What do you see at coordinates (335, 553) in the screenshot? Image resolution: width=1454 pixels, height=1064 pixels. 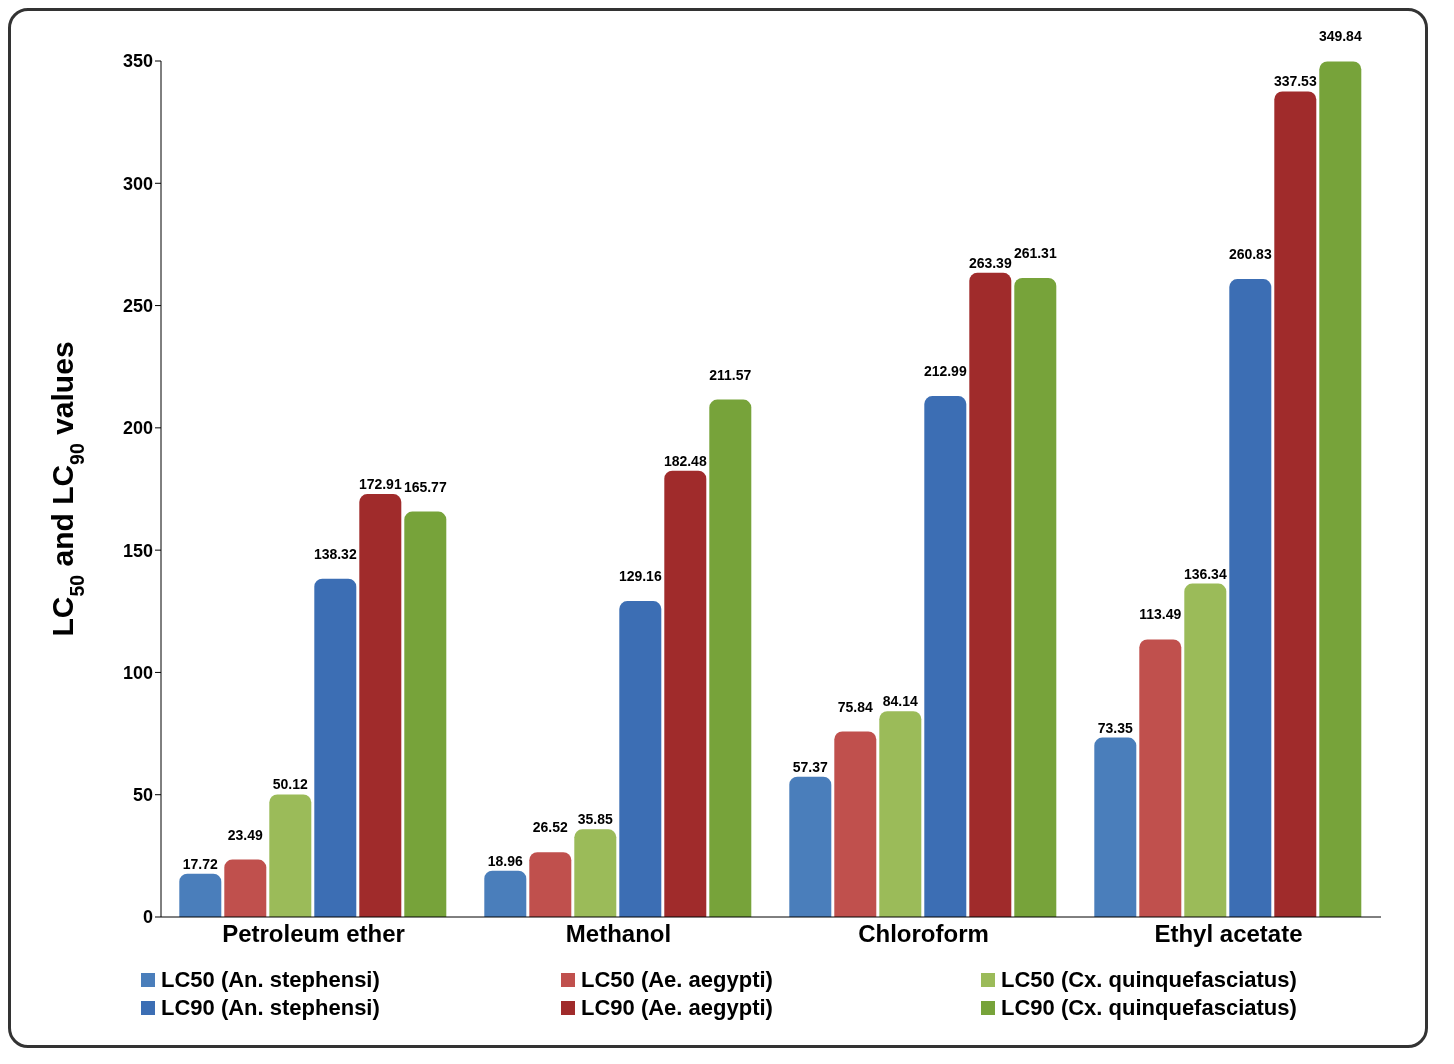 I see `data-label: 138.32` at bounding box center [335, 553].